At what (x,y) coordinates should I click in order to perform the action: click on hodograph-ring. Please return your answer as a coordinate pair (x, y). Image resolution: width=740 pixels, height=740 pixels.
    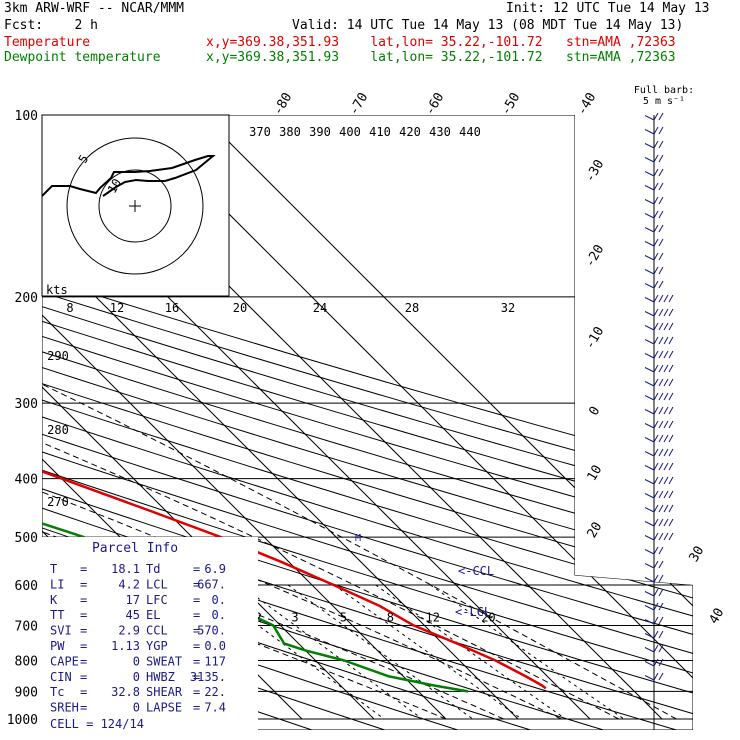
    Looking at the image, I should click on (135, 206).